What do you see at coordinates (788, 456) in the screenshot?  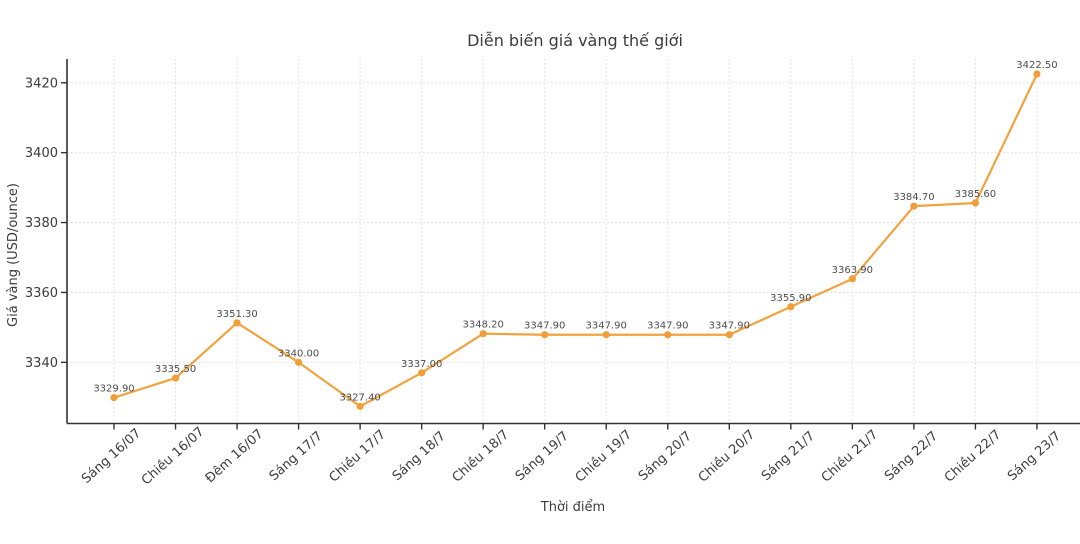 I see `x-tick-label: Sáng 21/7` at bounding box center [788, 456].